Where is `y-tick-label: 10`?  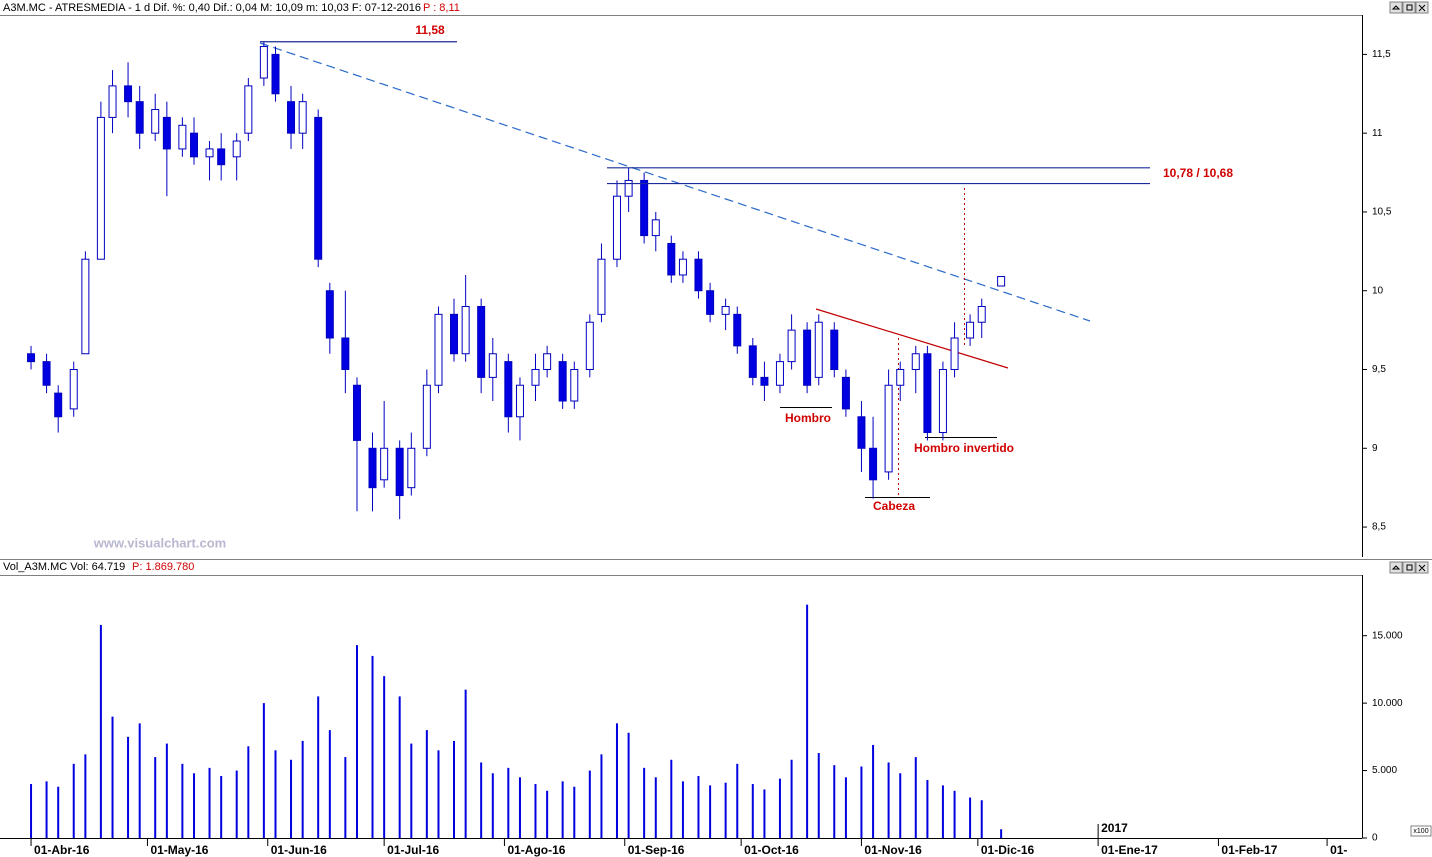 y-tick-label: 10 is located at coordinates (1378, 290).